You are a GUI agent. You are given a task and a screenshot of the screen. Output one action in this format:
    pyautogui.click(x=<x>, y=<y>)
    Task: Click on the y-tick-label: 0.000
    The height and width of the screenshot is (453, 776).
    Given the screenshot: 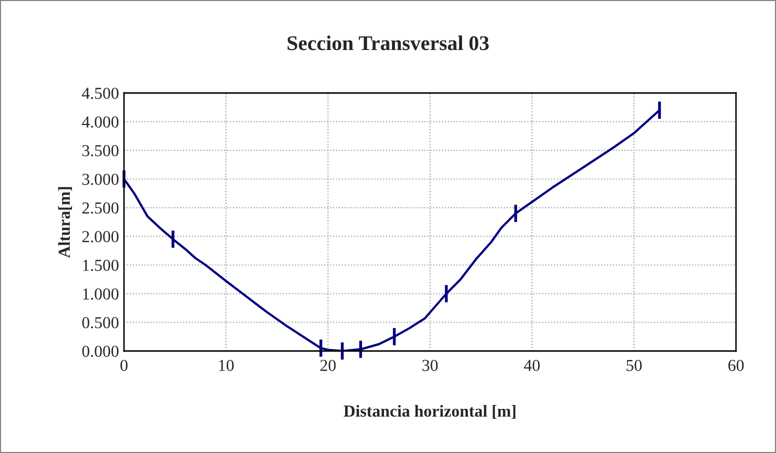 What is the action you would take?
    pyautogui.click(x=100, y=352)
    